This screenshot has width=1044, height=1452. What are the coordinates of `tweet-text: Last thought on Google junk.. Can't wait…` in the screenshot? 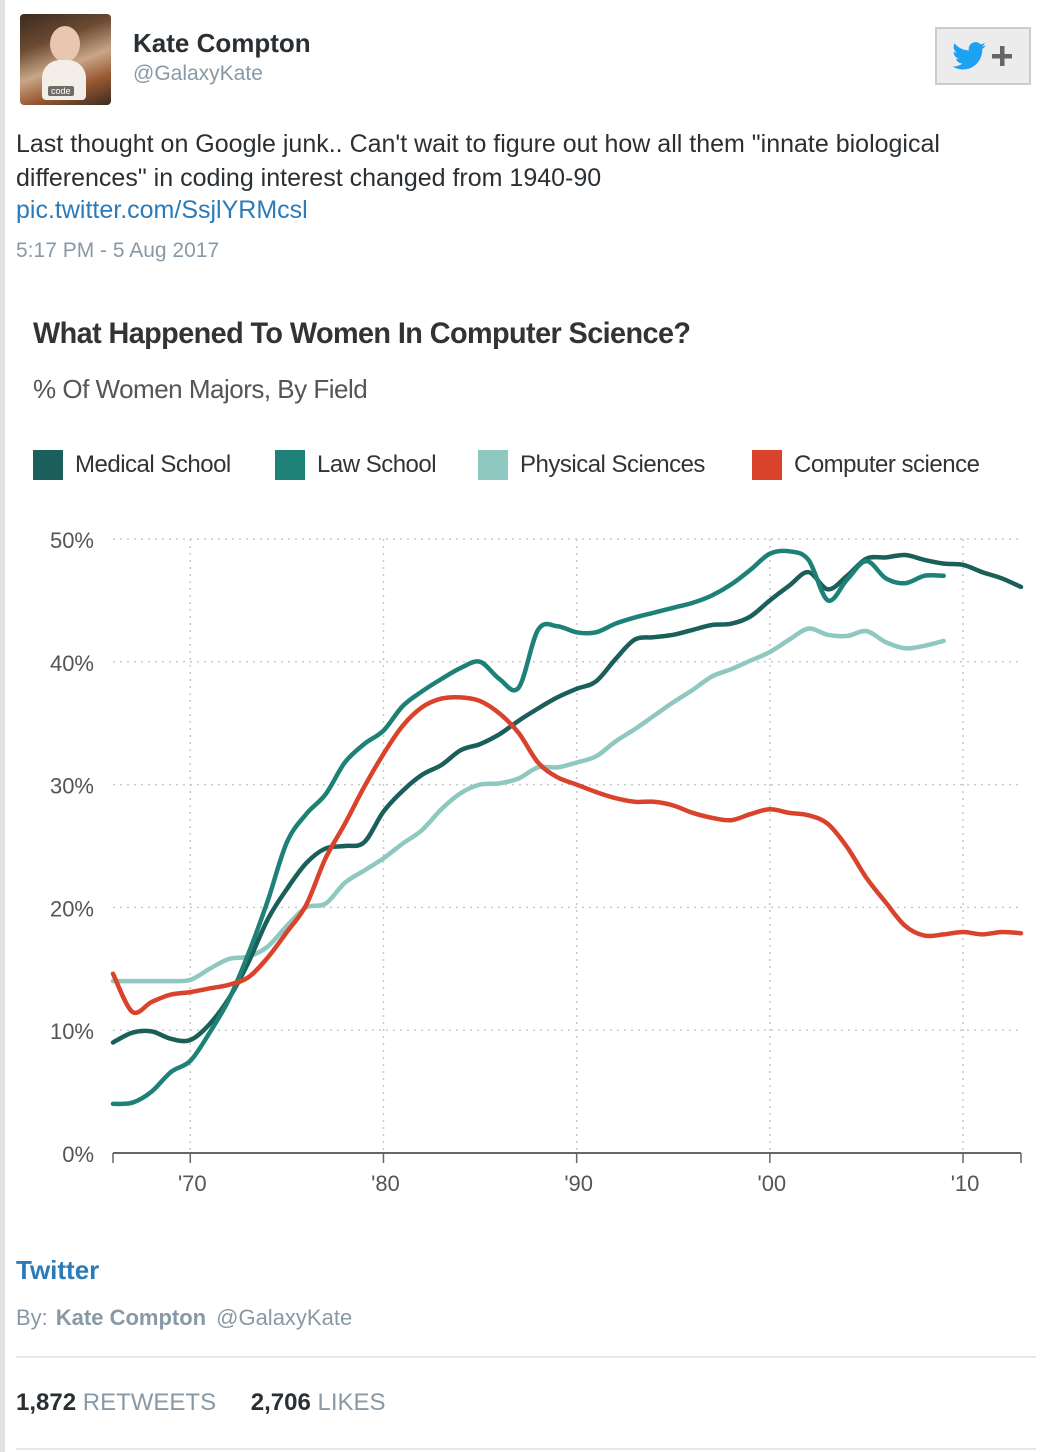 It's located at (478, 161).